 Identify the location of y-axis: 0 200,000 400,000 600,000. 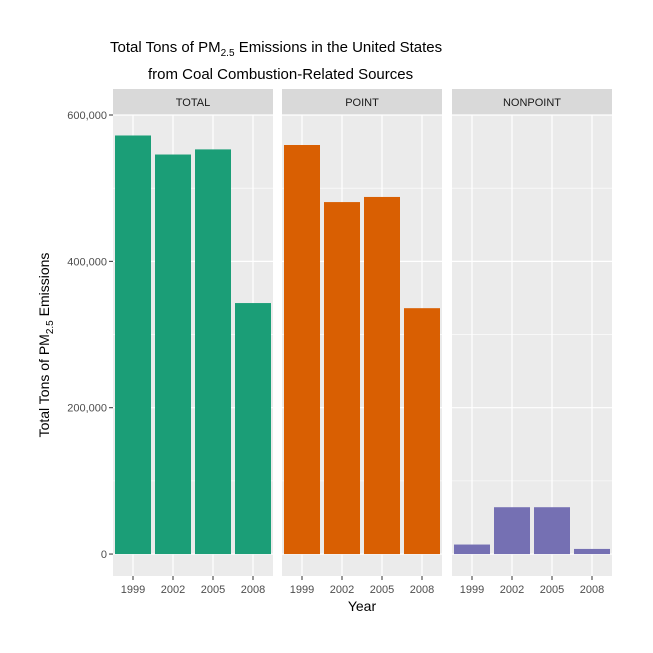
(90, 335).